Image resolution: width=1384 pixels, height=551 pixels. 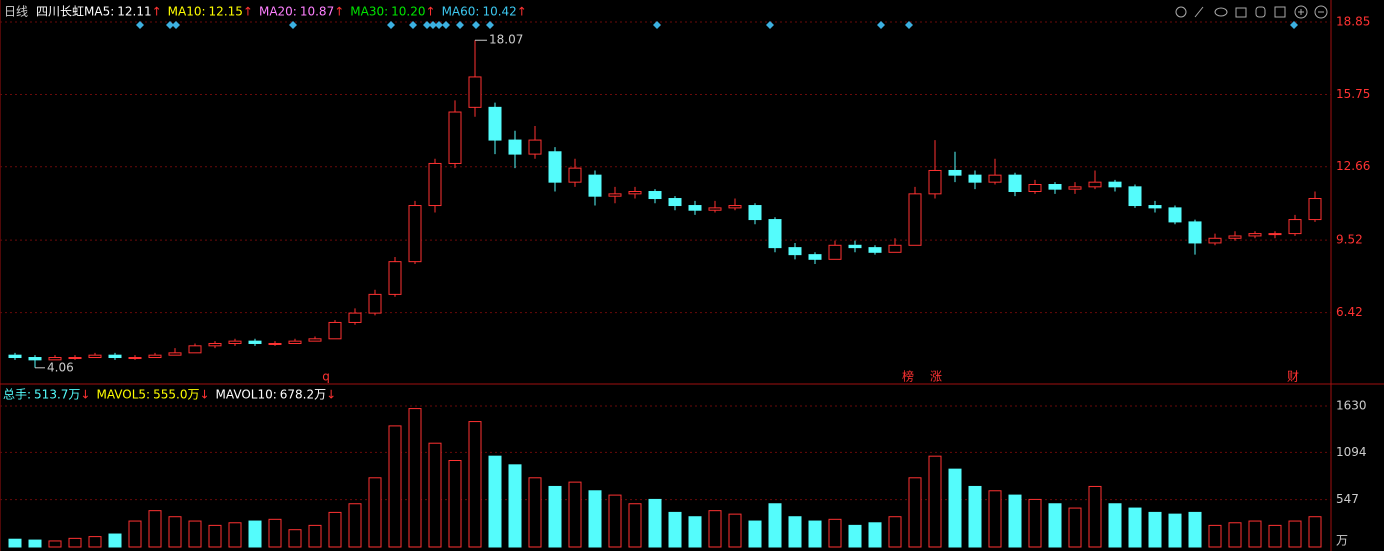 I want to click on settings-icon, so click(x=1181, y=12).